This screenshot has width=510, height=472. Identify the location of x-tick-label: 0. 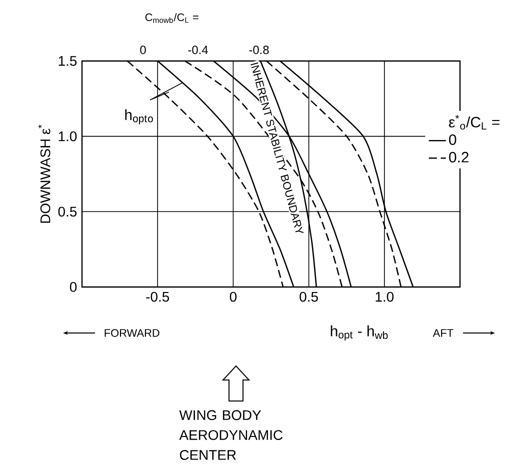
(233, 297).